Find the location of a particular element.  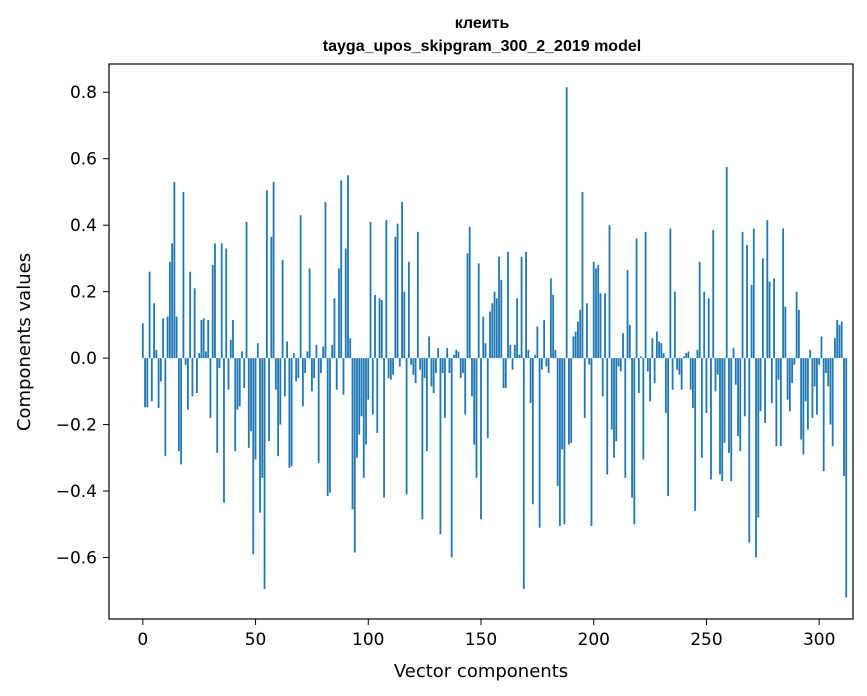

y-axis-ticks: −0.6 −0.4 −0.2 0.0 0.2 0.4 0.6 0.8 is located at coordinates (82, 326).